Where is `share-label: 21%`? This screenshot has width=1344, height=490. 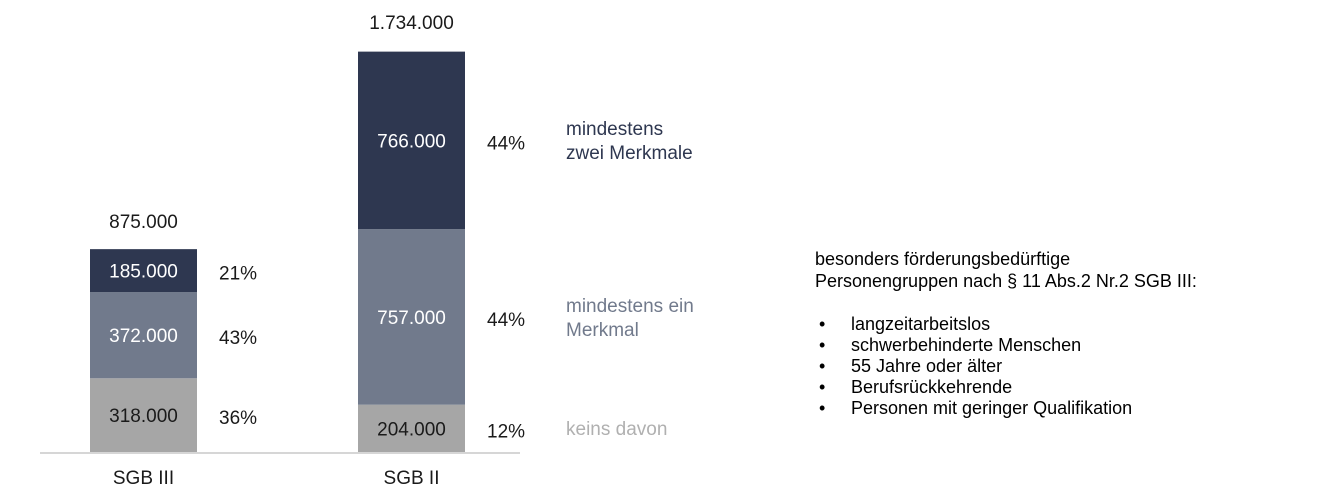 share-label: 21% is located at coordinates (238, 274).